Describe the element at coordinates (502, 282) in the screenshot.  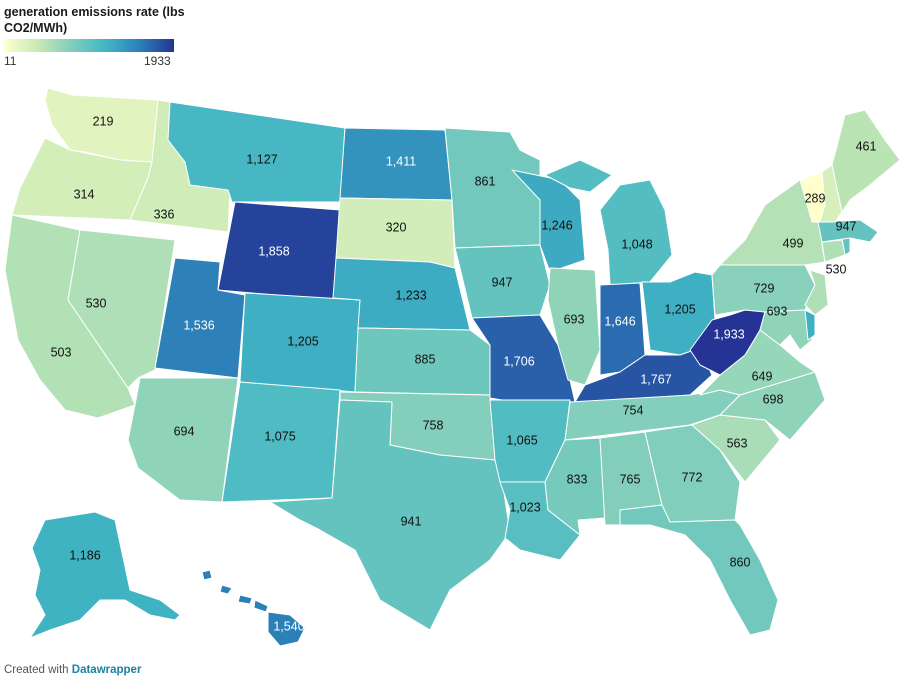
I see `value-label-IA: 947` at that location.